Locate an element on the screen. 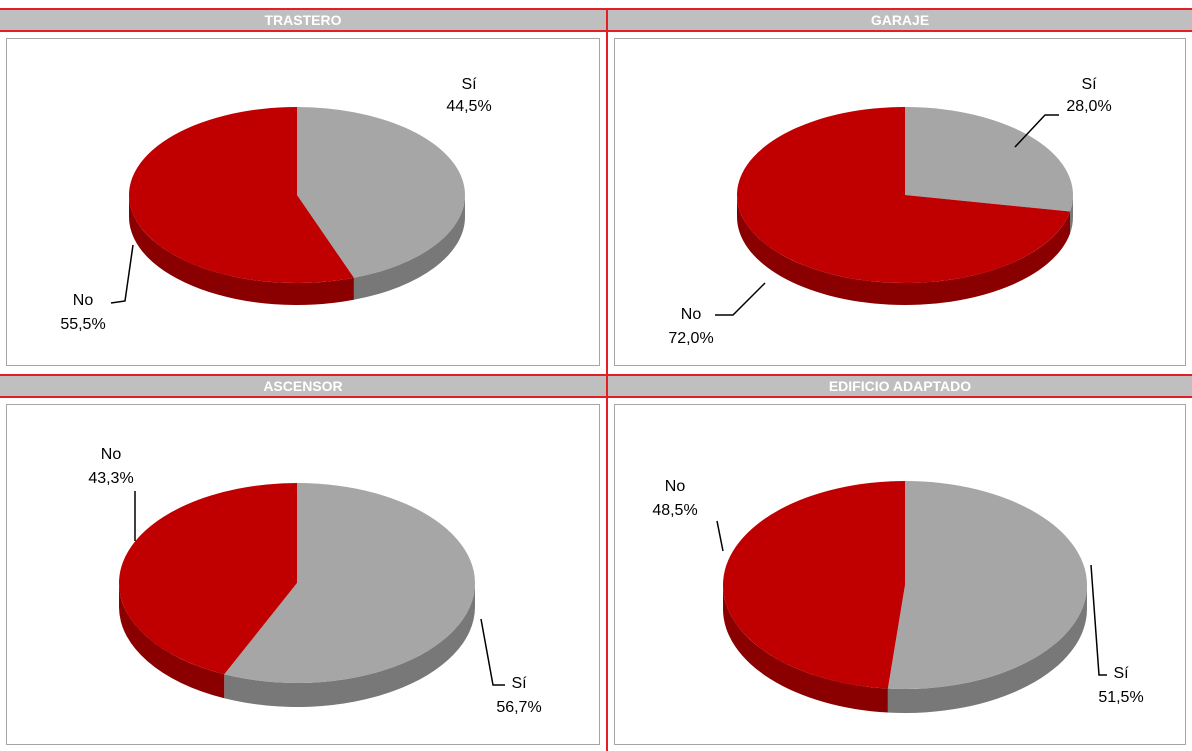 The image size is (1192, 751). pie-chart-edificio-adaptado: No 48,5% Sí 51,5% is located at coordinates (898, 595).